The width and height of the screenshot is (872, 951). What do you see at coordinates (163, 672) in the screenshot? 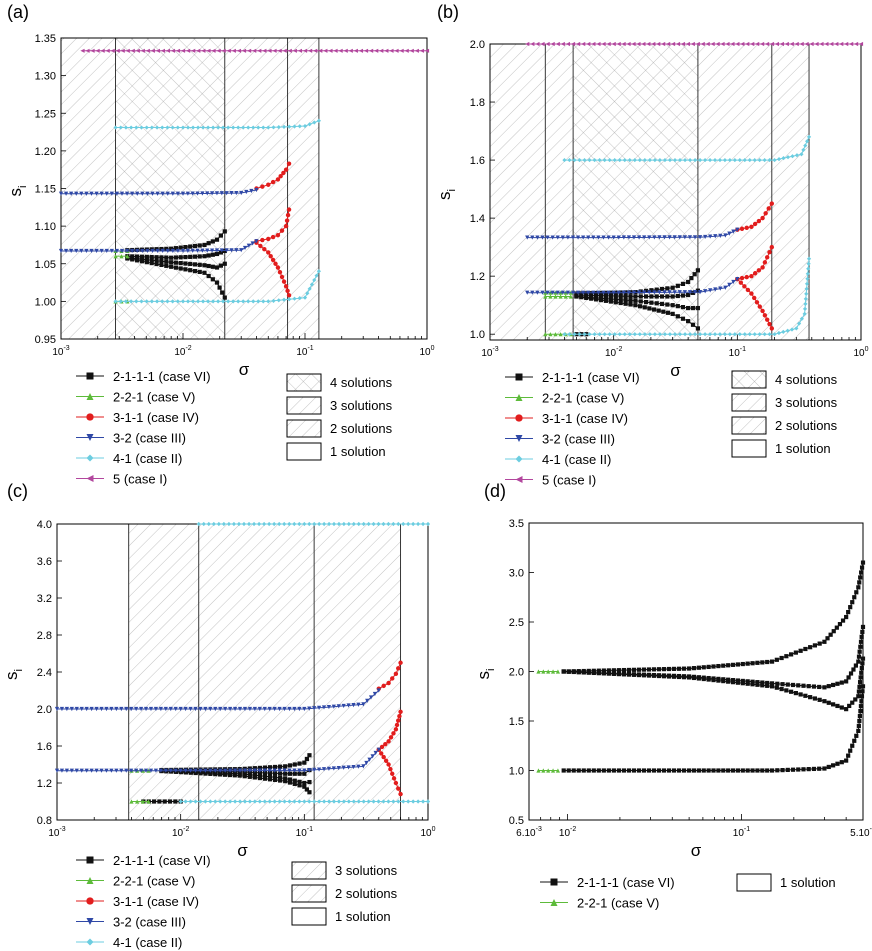
I see `solution-region` at bounding box center [163, 672].